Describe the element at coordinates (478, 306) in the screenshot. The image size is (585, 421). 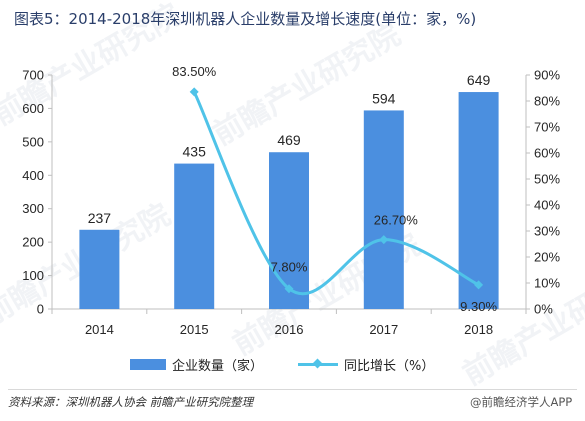
I see `line-value-label: 9.30%` at that location.